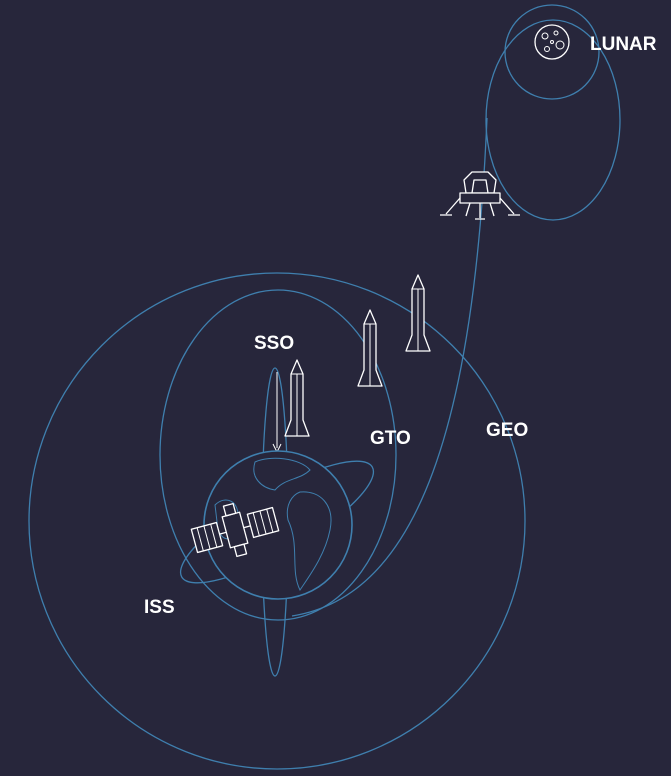 This screenshot has height=776, width=671. Describe the element at coordinates (390, 438) in the screenshot. I see `label-gto: GTO` at that location.